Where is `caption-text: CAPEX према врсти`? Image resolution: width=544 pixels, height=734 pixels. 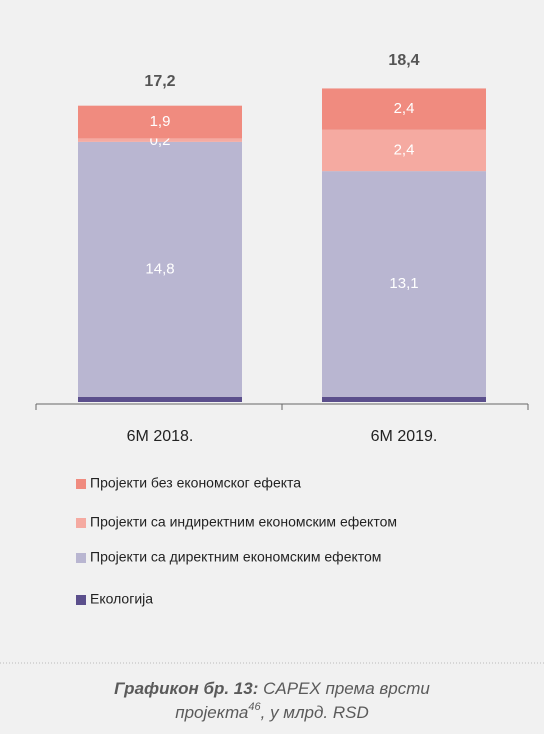
caption-text: CAPEX према врсти is located at coordinates (346, 688).